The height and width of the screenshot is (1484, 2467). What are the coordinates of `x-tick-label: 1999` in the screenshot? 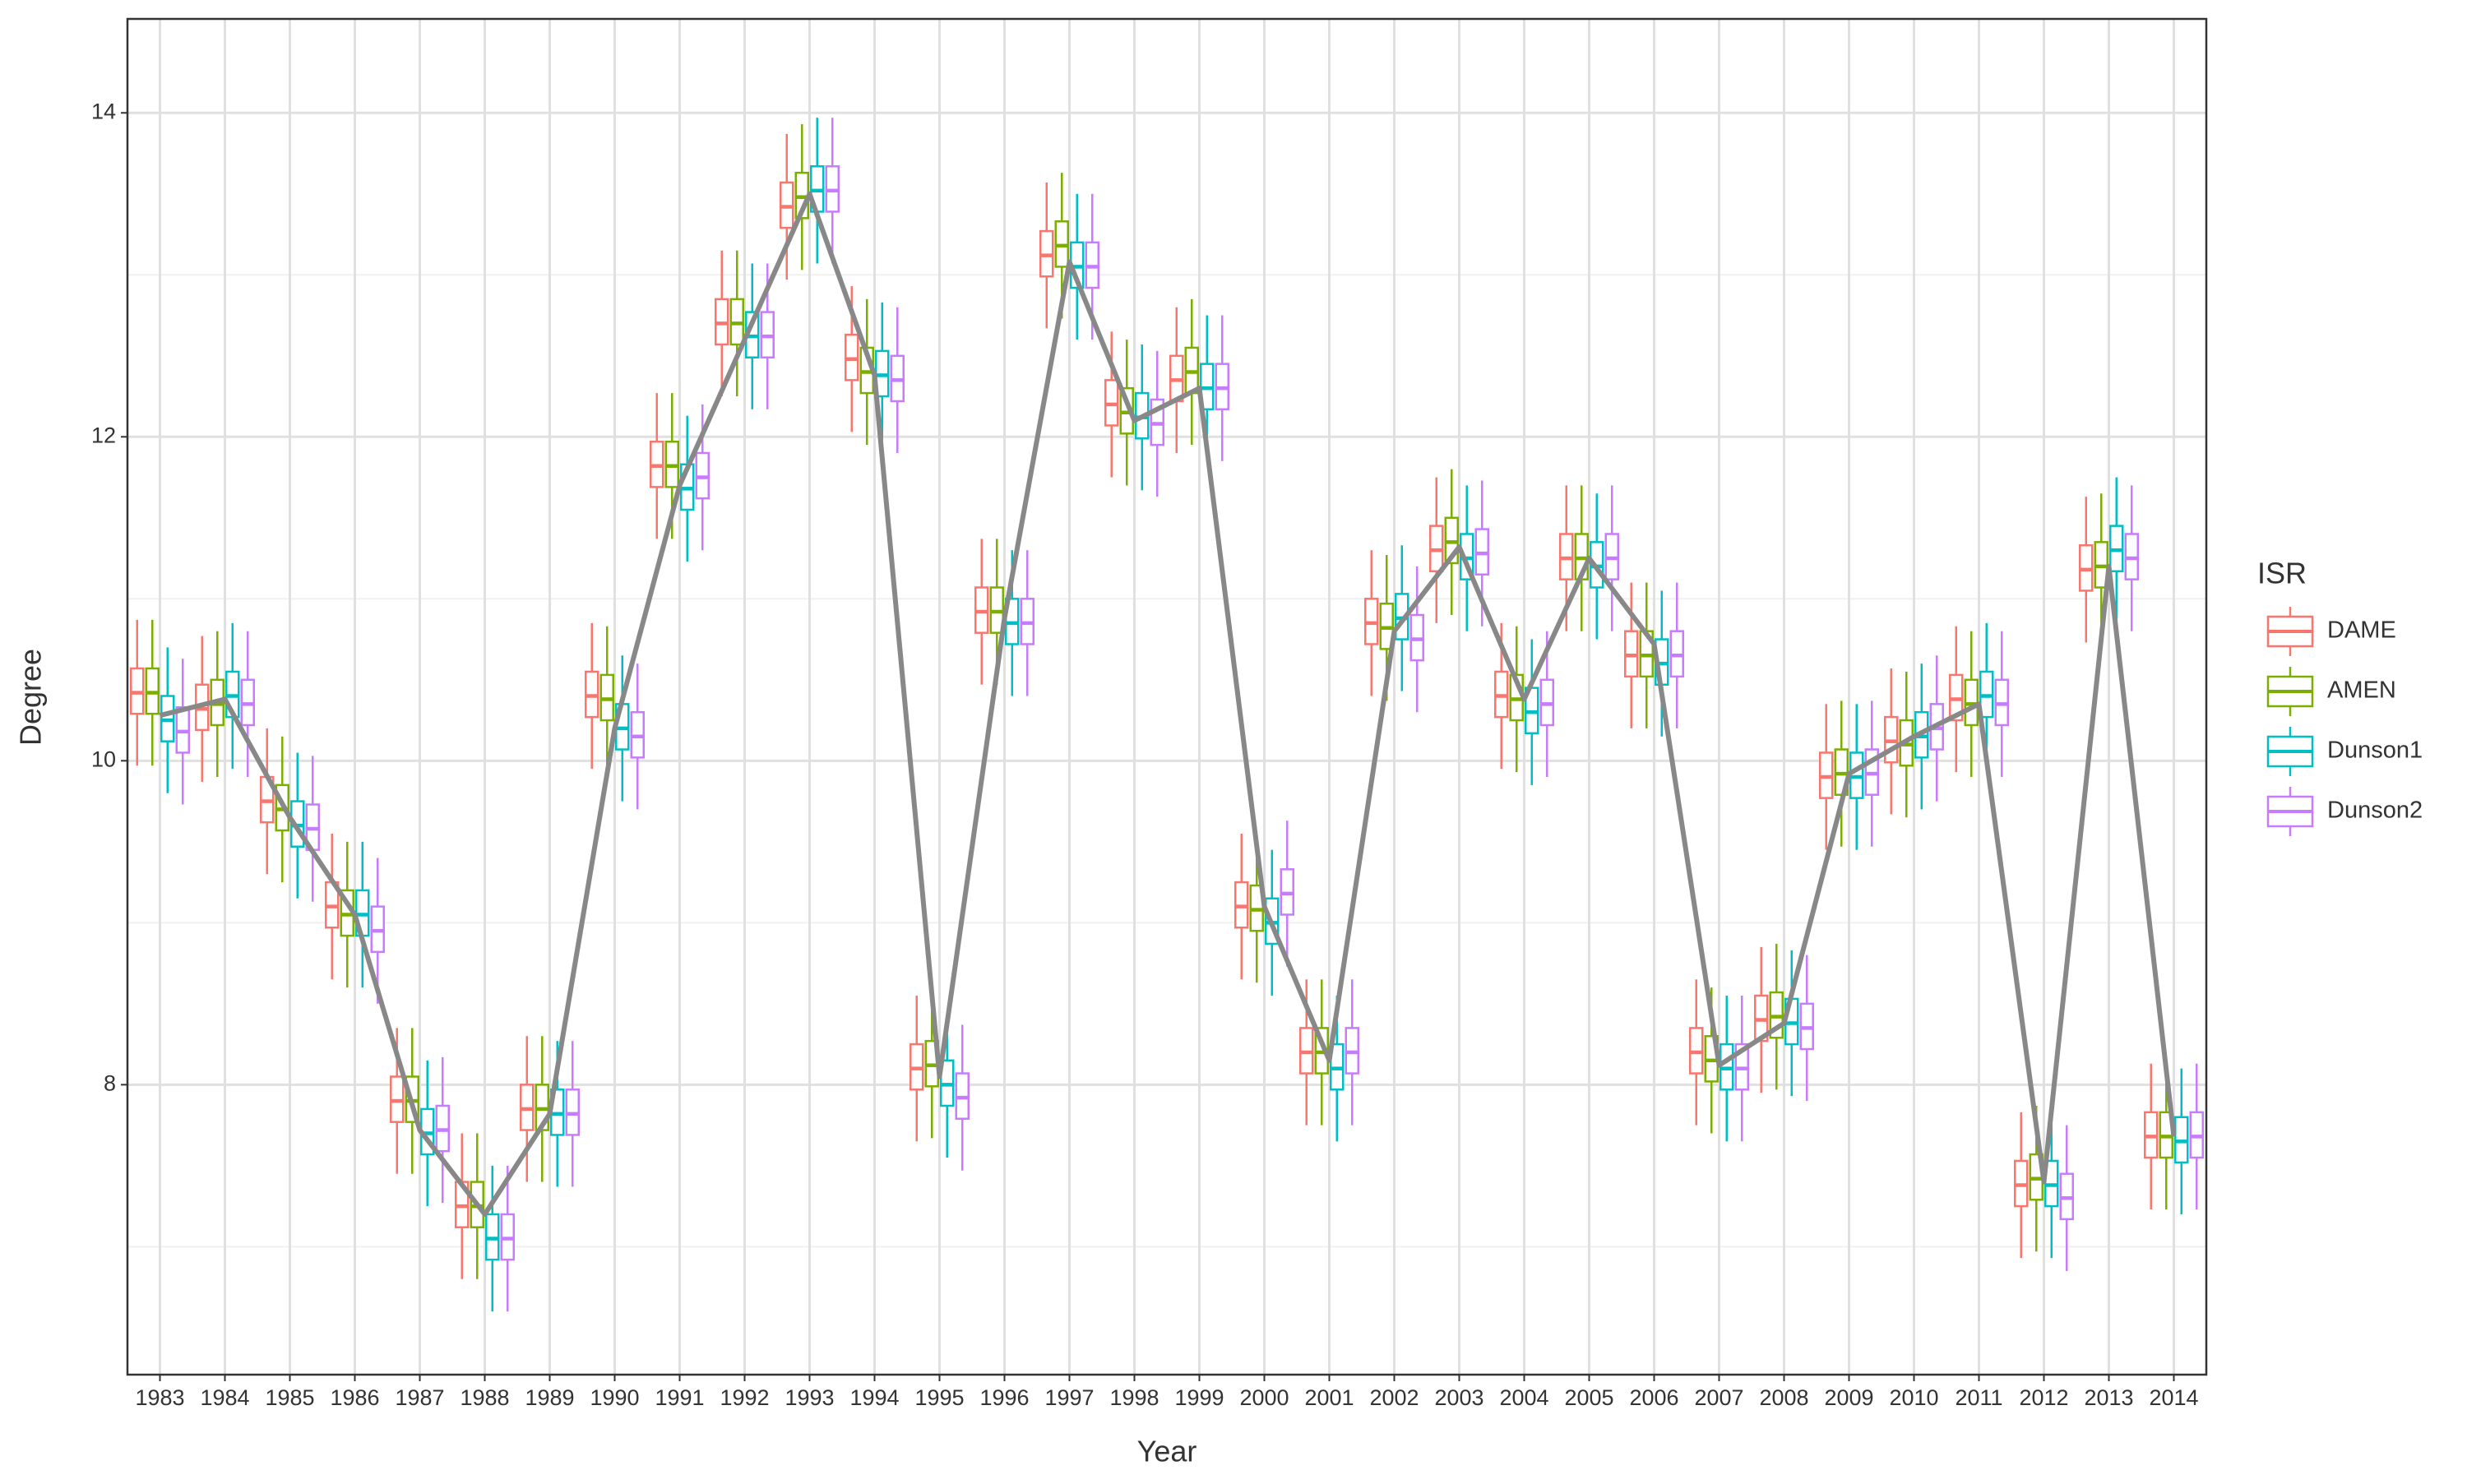 It's located at (1199, 1398).